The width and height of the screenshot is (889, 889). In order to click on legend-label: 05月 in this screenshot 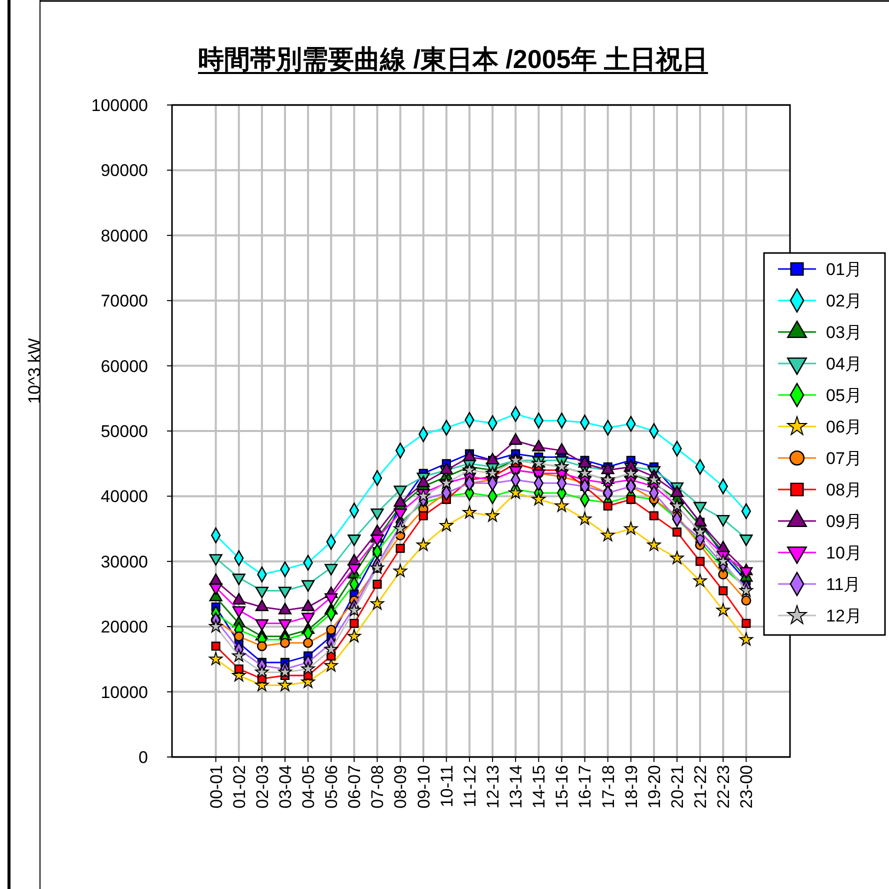, I will do `click(844, 395)`.